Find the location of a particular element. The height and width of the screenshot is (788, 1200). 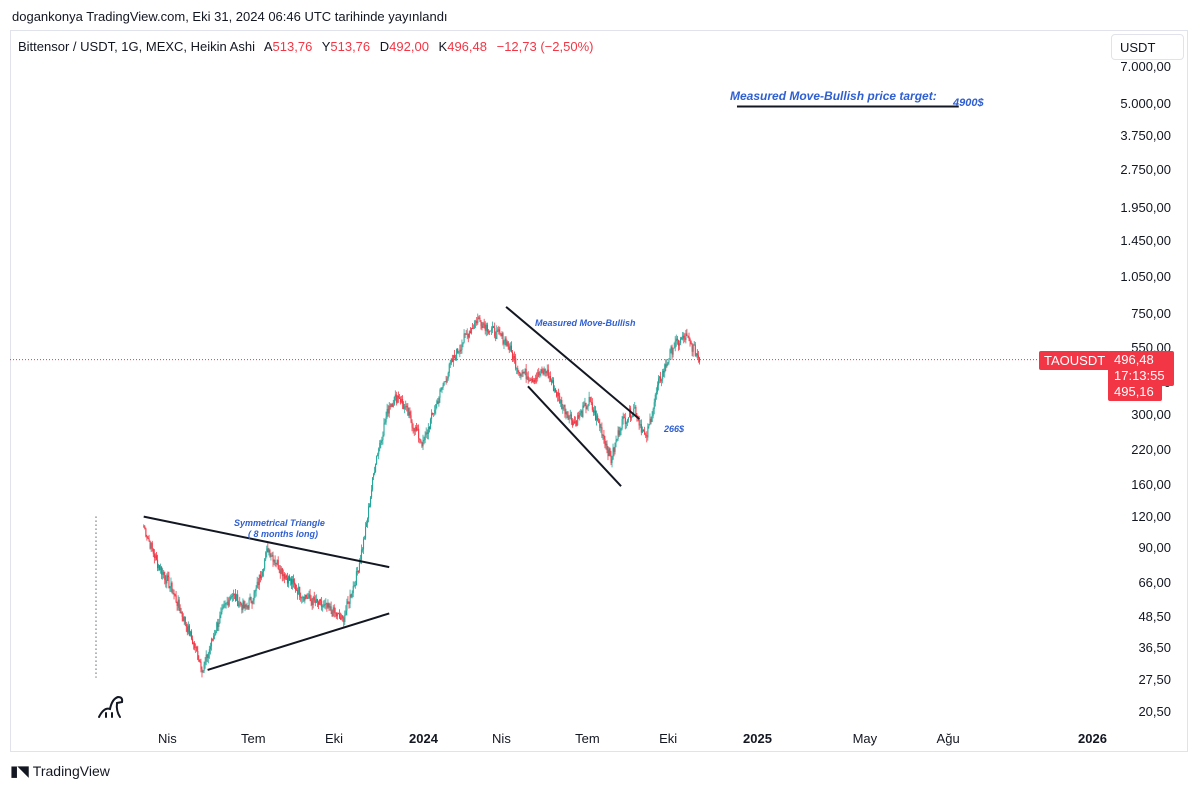

time-tick: 2026 is located at coordinates (1092, 738).